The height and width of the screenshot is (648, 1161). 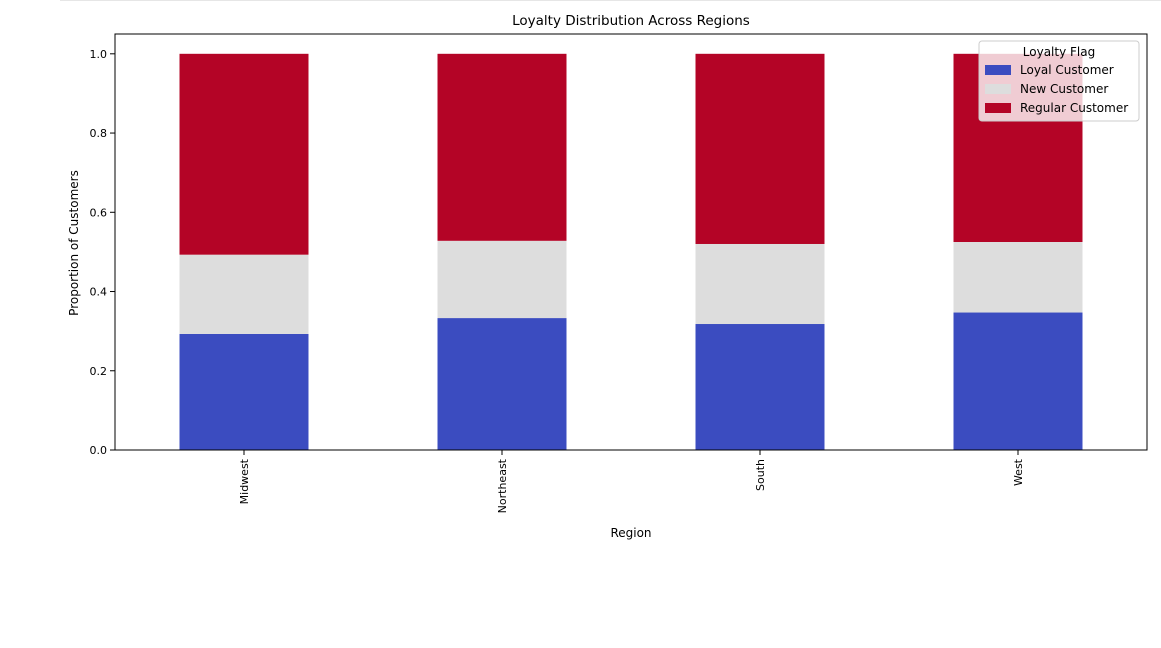 What do you see at coordinates (1064, 89) in the screenshot?
I see `legend-entry-label: New Customer` at bounding box center [1064, 89].